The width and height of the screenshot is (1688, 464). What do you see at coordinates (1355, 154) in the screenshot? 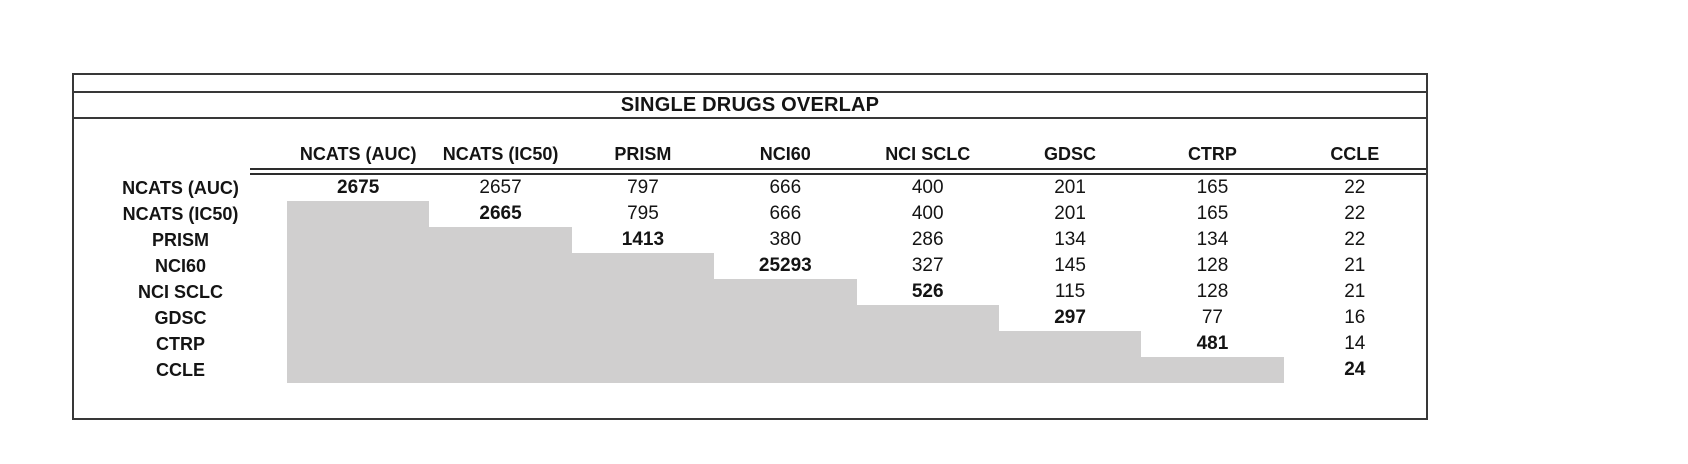
I see `column-header: CCLE` at bounding box center [1355, 154].